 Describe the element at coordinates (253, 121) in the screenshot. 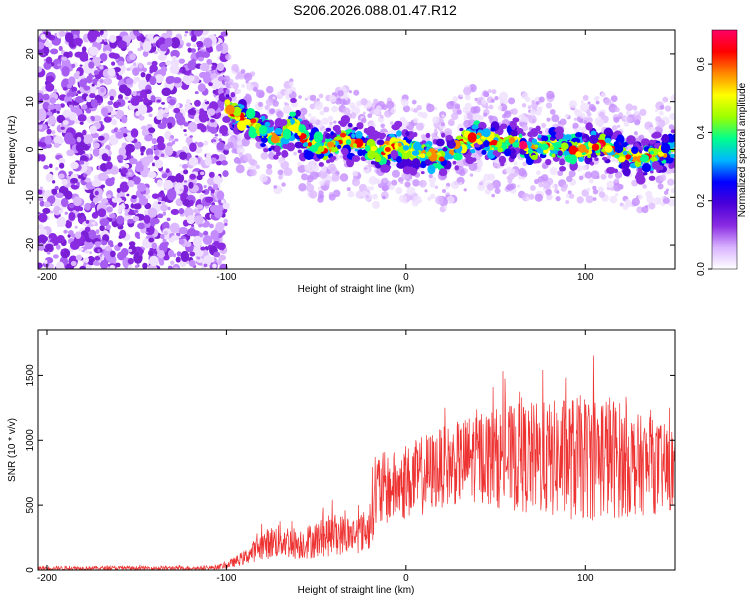

I see `spectrogram-peak` at that location.